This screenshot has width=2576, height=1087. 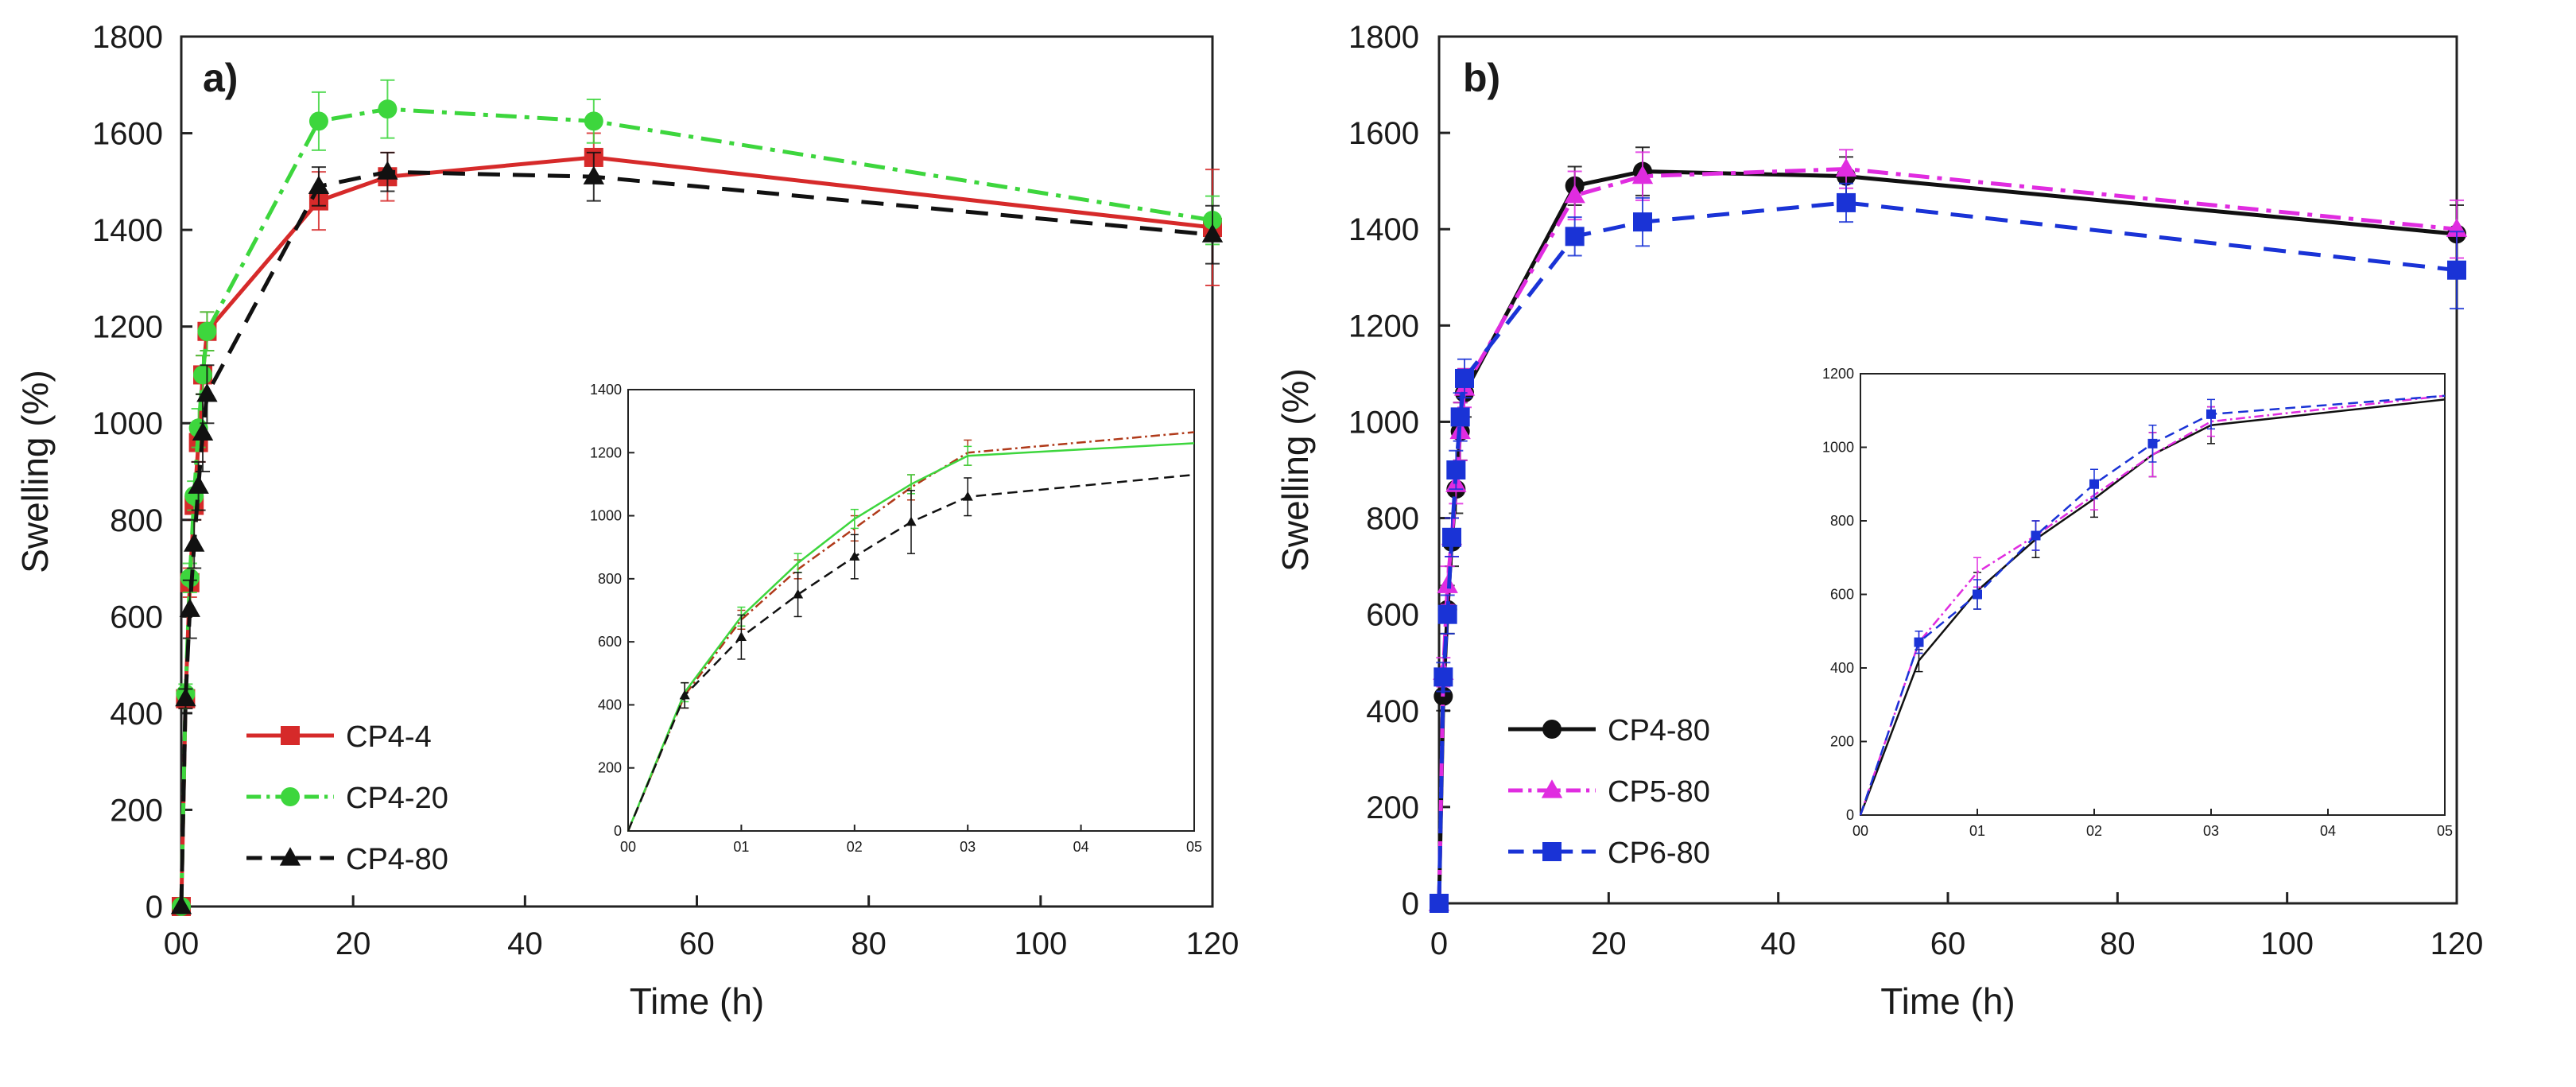 I want to click on x-tick-label: 80, so click(x=869, y=943).